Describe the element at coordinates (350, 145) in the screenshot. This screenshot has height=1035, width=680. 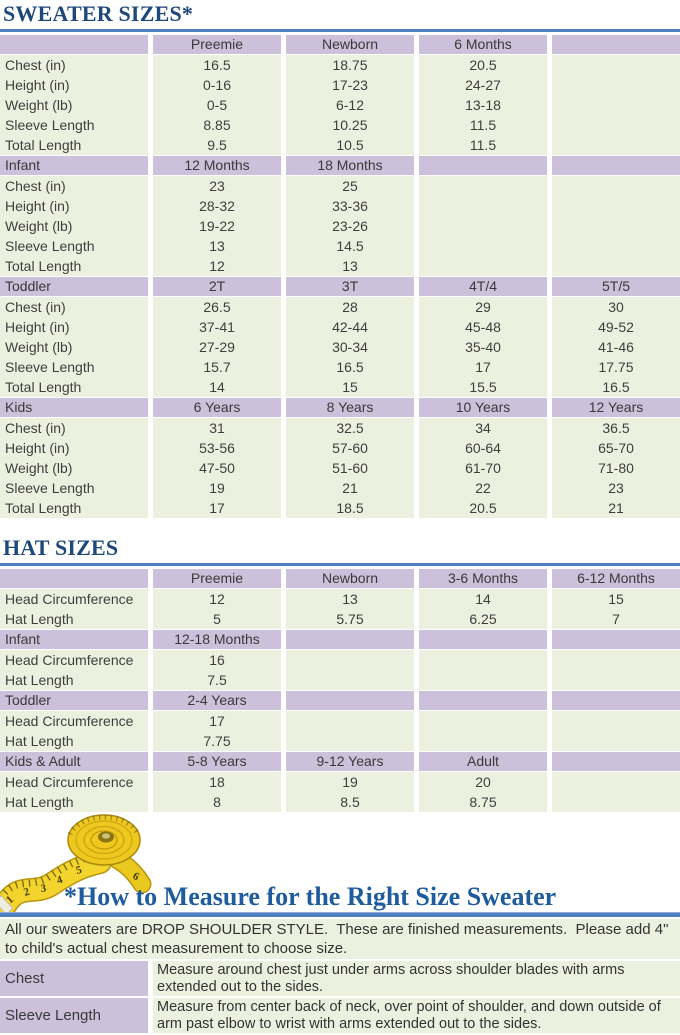
I see `size-value-cell: 10.5` at that location.